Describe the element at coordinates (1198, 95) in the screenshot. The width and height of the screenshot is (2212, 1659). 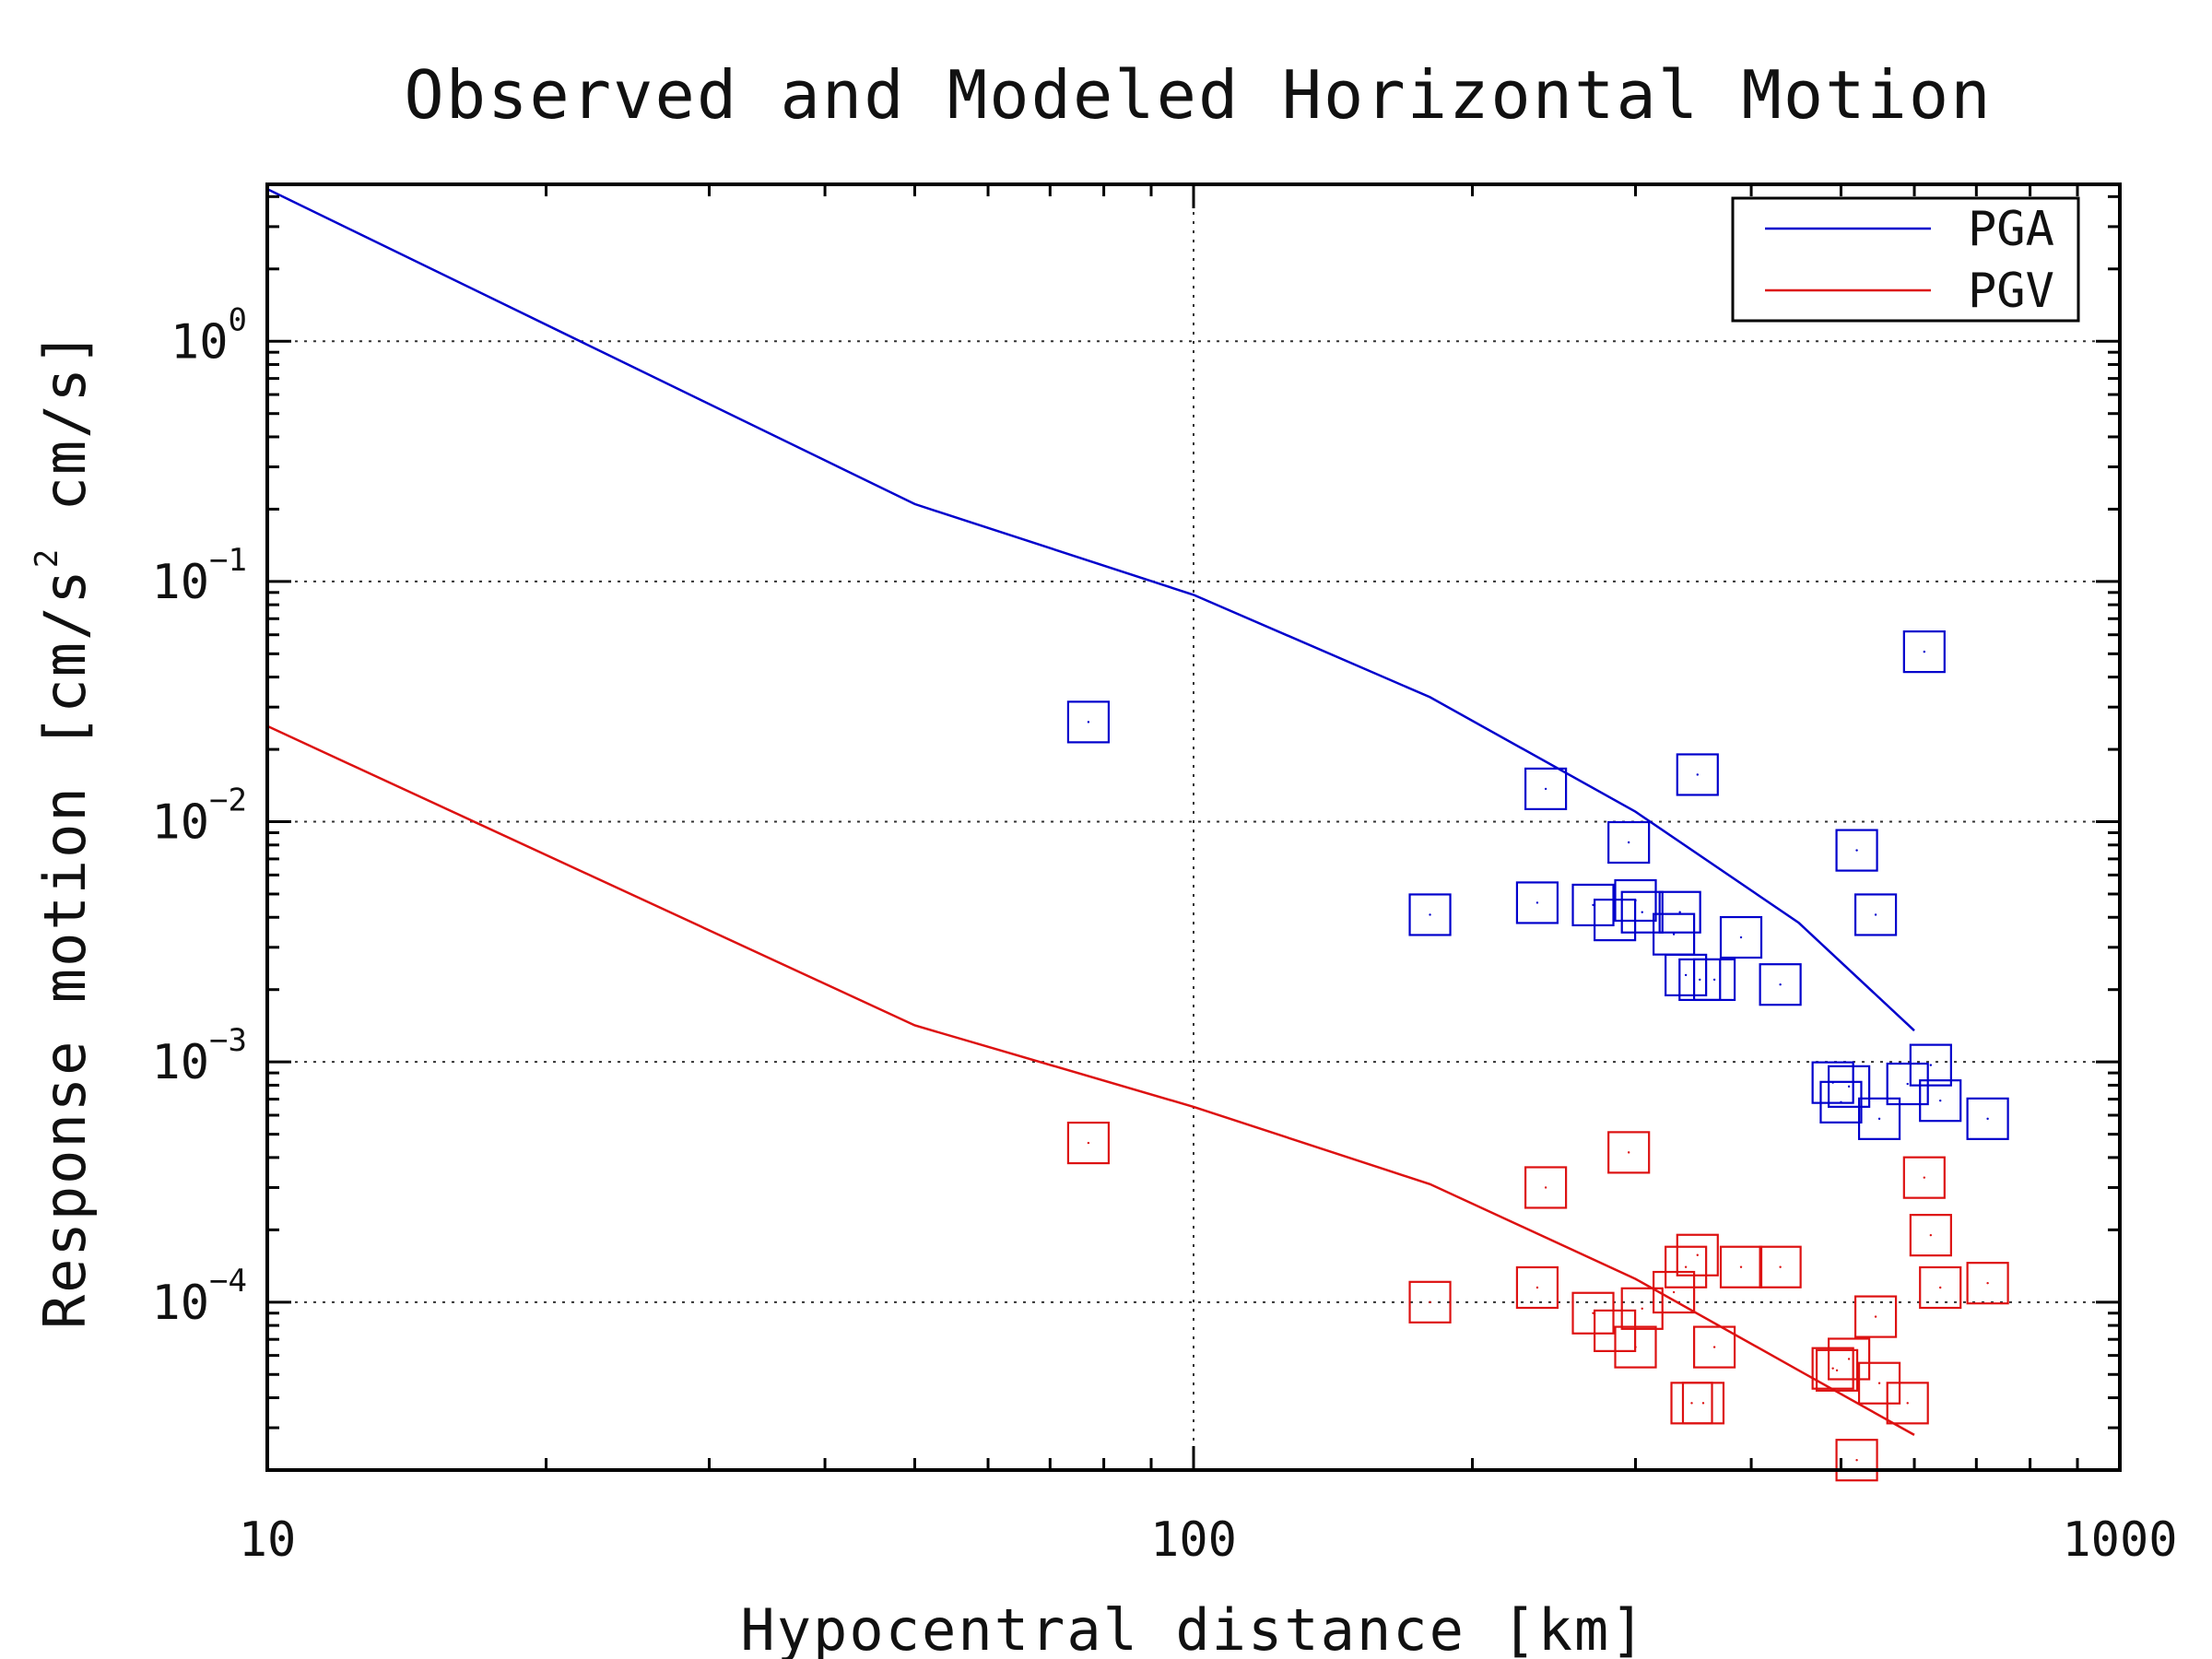
I see `chart-title: Observed and Modeled Horizontal Motion` at that location.